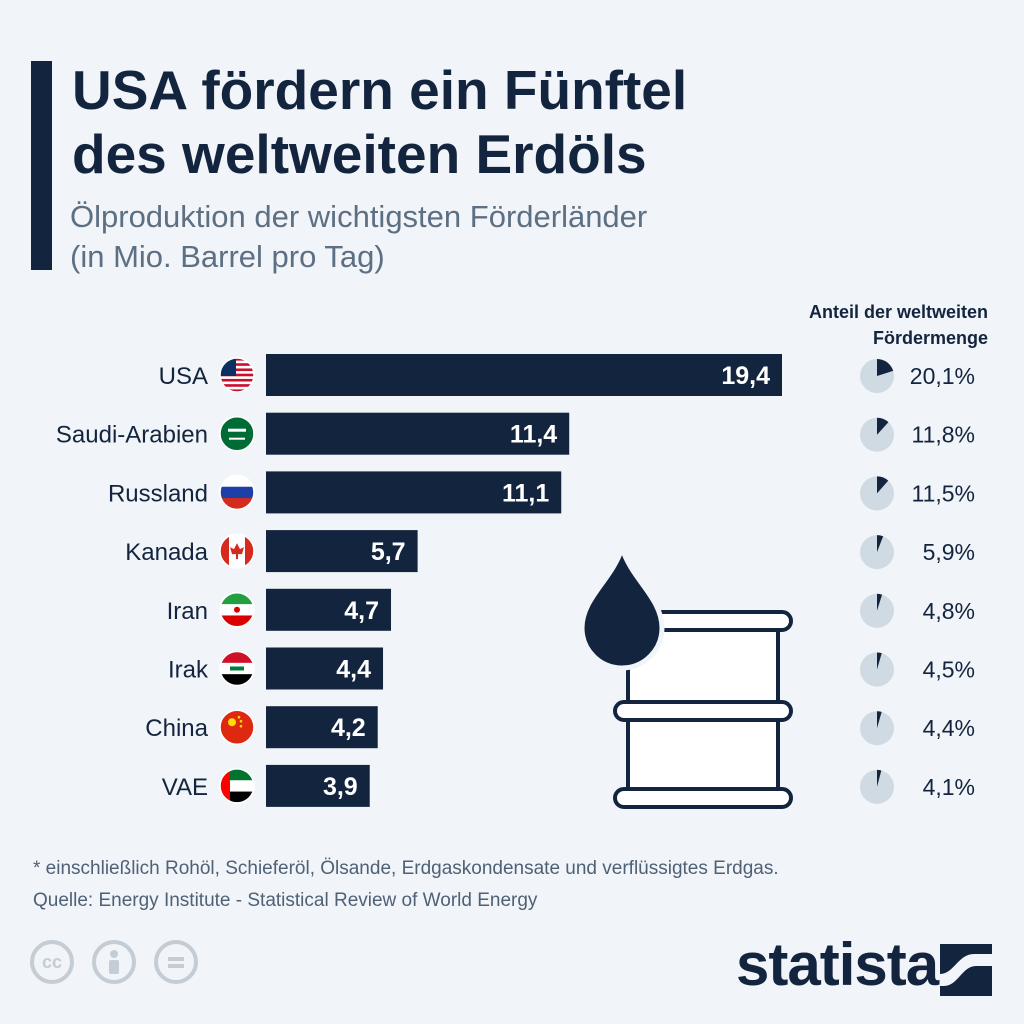 The width and height of the screenshot is (1024, 1024). I want to click on flag-saudi-arabia-icon-ring, so click(237, 433).